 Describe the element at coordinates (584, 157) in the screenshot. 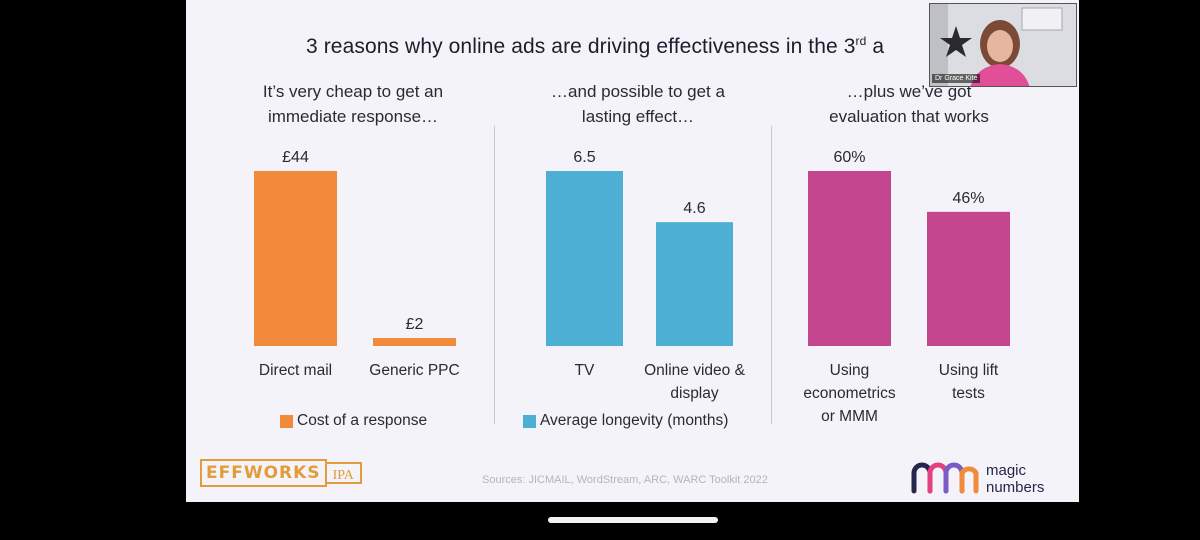

I see `bar-value-label: 6.5` at that location.